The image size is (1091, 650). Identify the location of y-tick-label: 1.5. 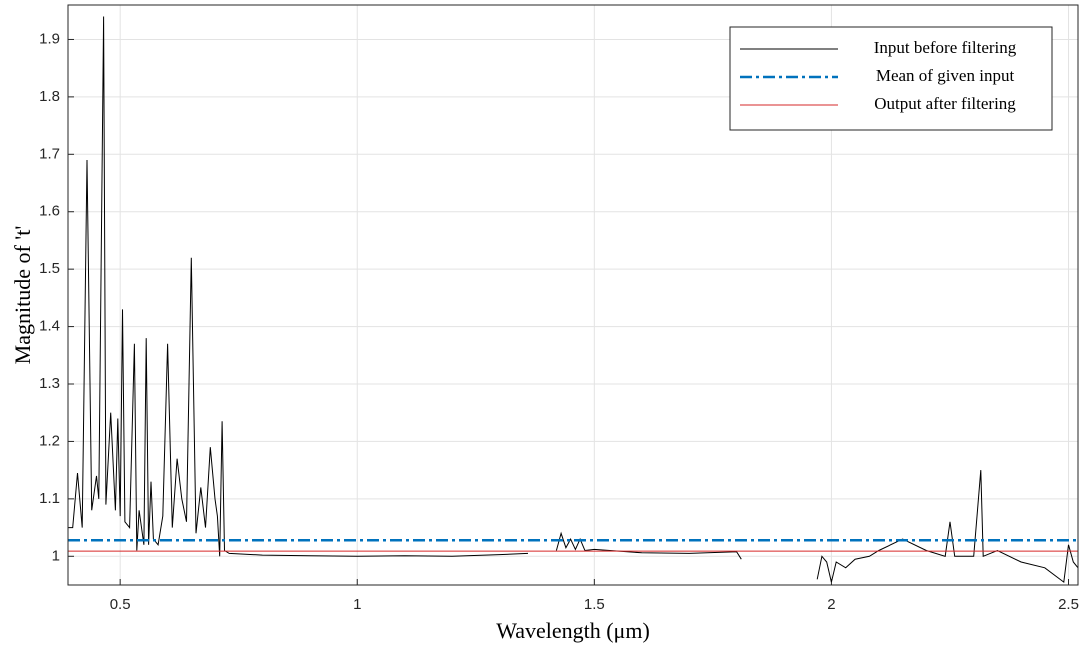
(49, 268).